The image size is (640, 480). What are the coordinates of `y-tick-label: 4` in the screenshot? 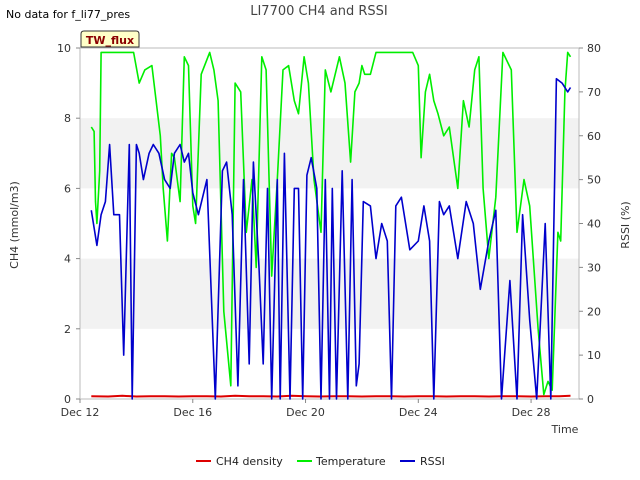 It's located at (67, 259).